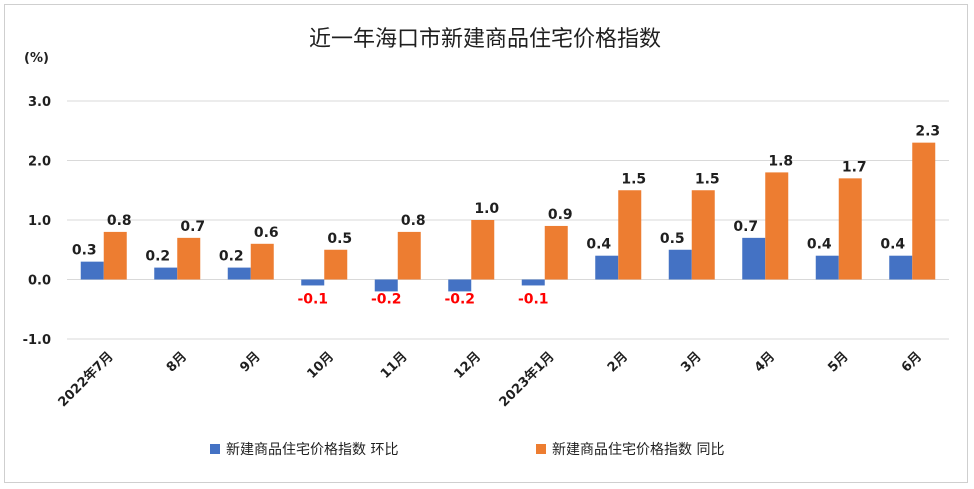 This screenshot has height=489, width=974. What do you see at coordinates (467, 365) in the screenshot?
I see `x-category-label: 12月` at bounding box center [467, 365].